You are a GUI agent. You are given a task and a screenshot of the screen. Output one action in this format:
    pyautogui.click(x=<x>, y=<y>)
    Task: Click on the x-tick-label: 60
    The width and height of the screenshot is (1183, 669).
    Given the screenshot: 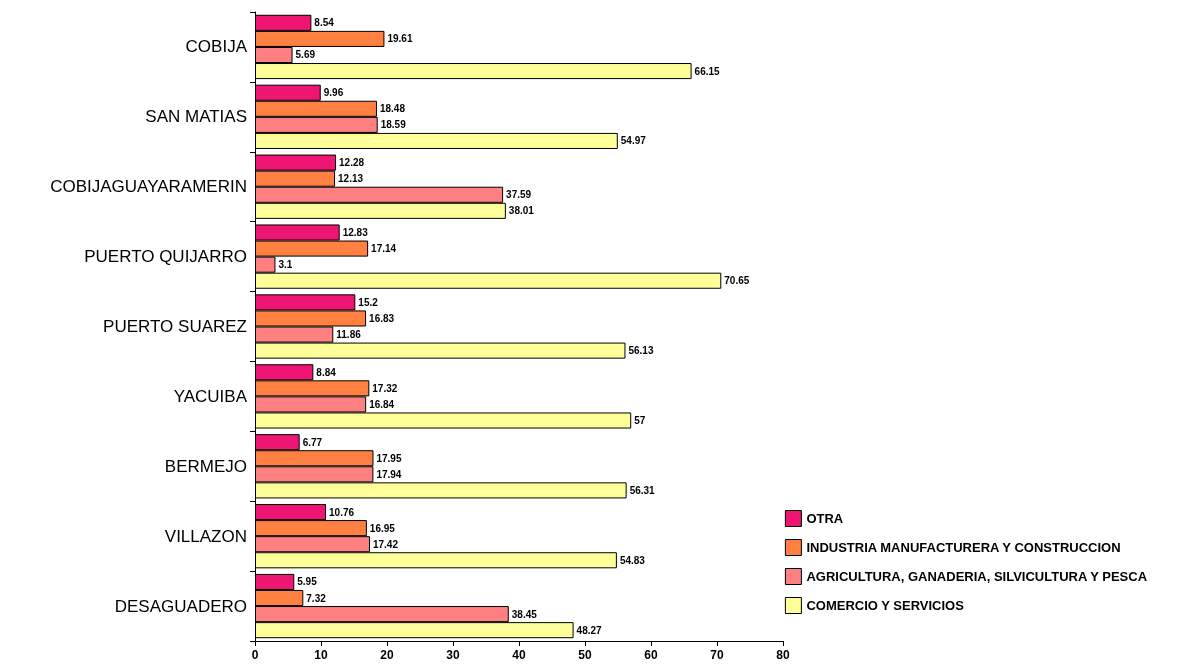 What is the action you would take?
    pyautogui.click(x=651, y=655)
    